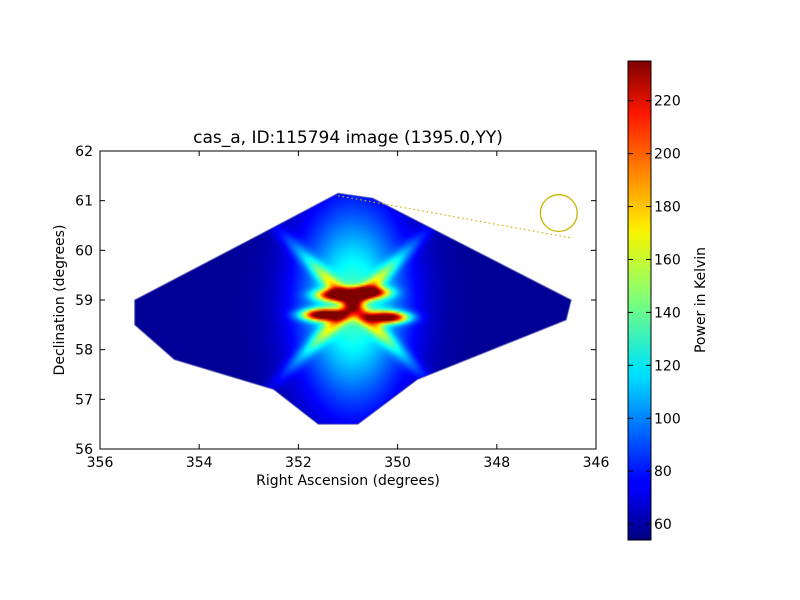 Image resolution: width=800 pixels, height=600 pixels. I want to click on colorbar, so click(639, 300).